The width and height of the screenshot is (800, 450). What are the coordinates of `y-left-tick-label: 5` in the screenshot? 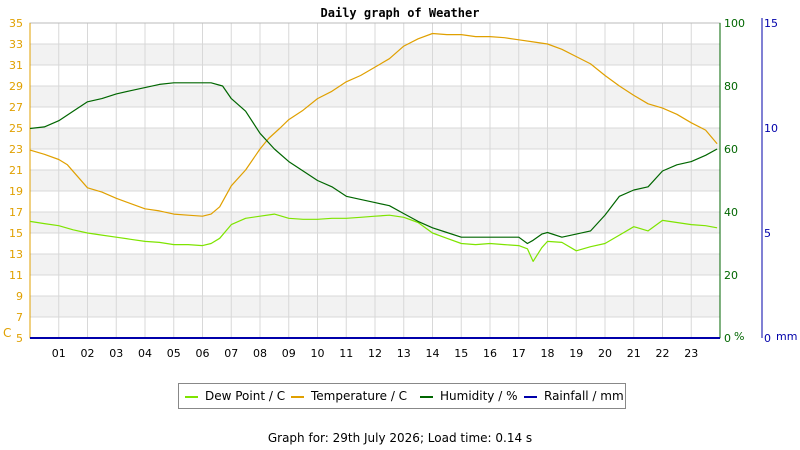 It's located at (19, 338).